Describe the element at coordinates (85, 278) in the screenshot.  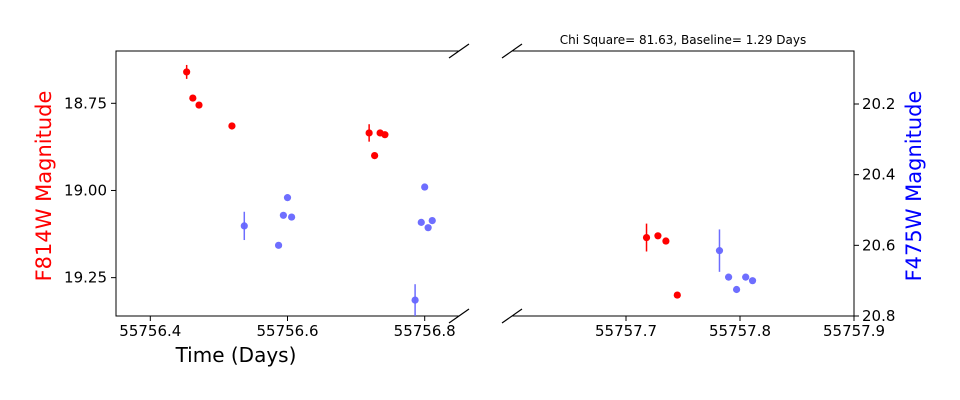
I see `y-left-tick-label: 19.25` at that location.